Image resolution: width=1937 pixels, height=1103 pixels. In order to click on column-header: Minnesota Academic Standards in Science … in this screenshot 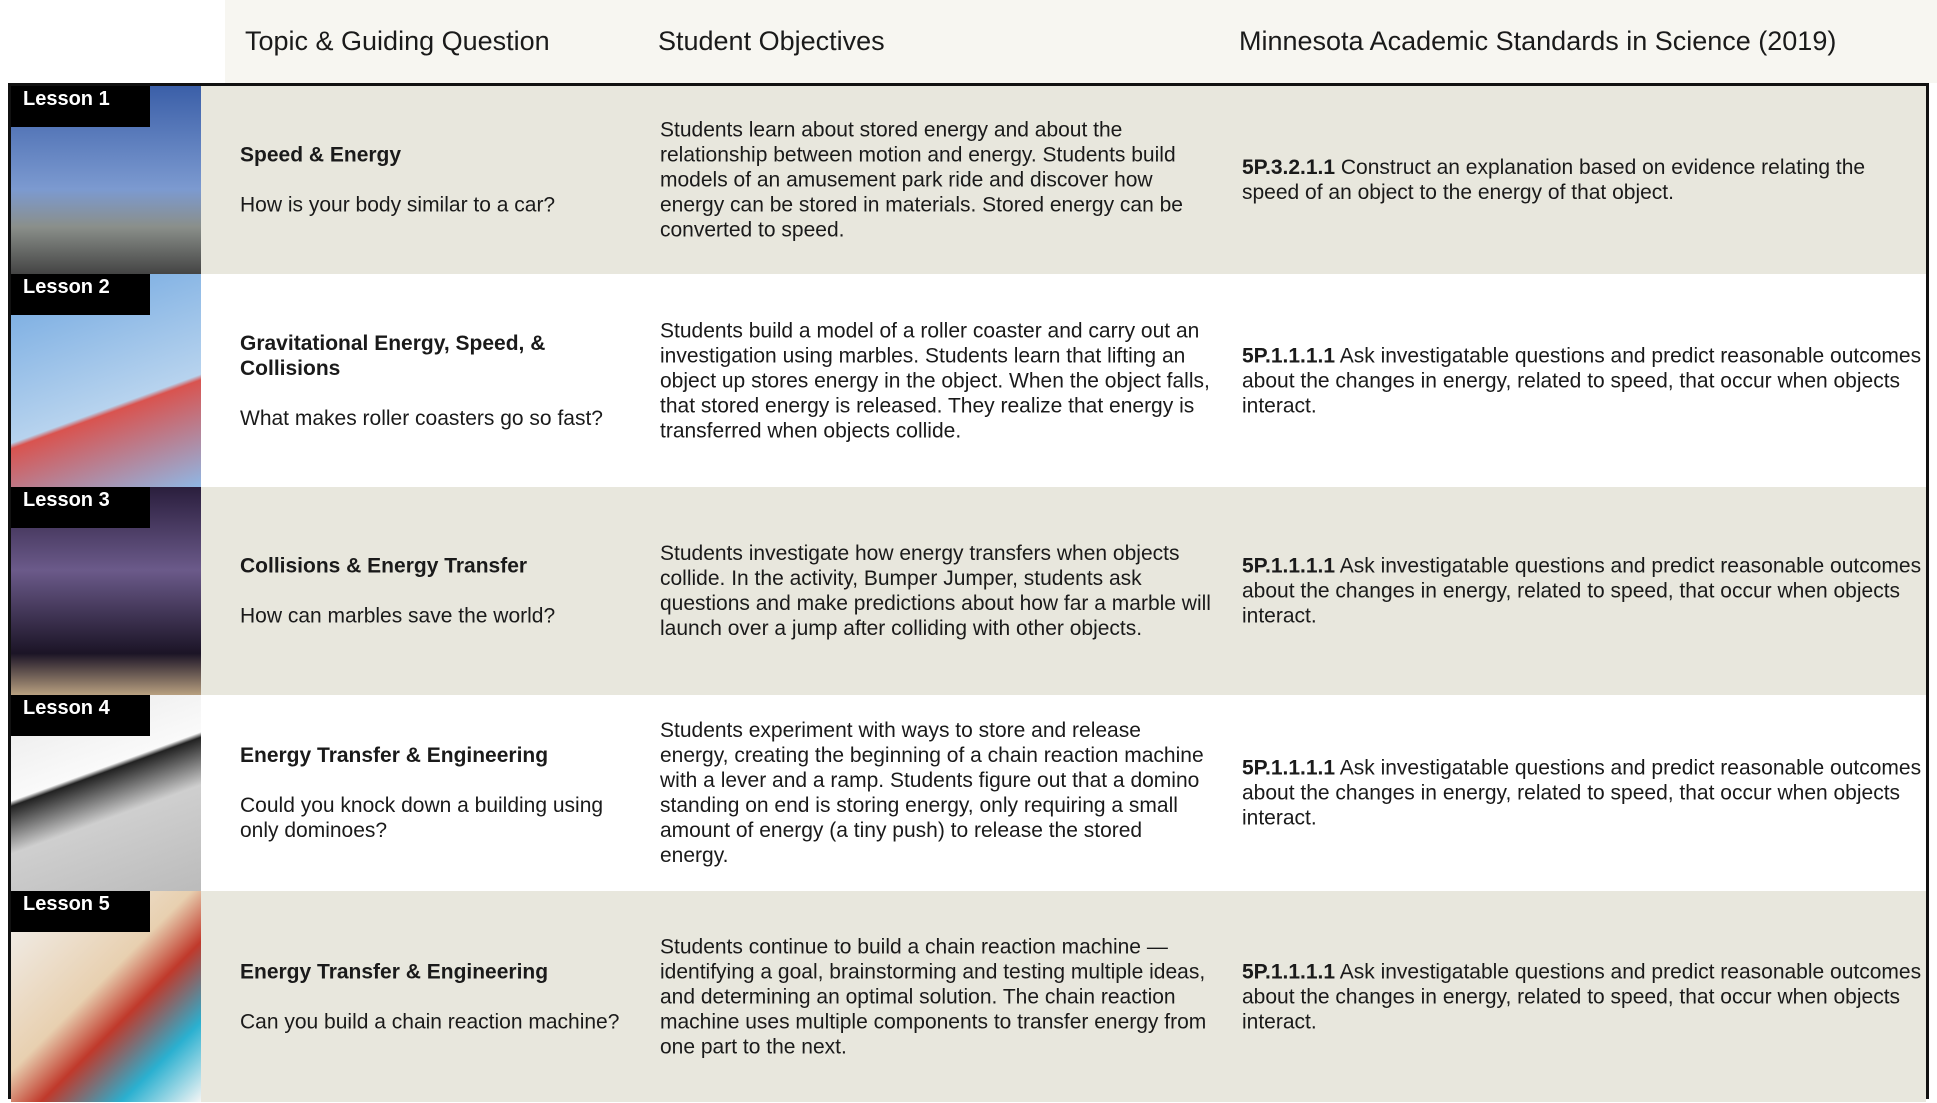, I will do `click(1538, 41)`.